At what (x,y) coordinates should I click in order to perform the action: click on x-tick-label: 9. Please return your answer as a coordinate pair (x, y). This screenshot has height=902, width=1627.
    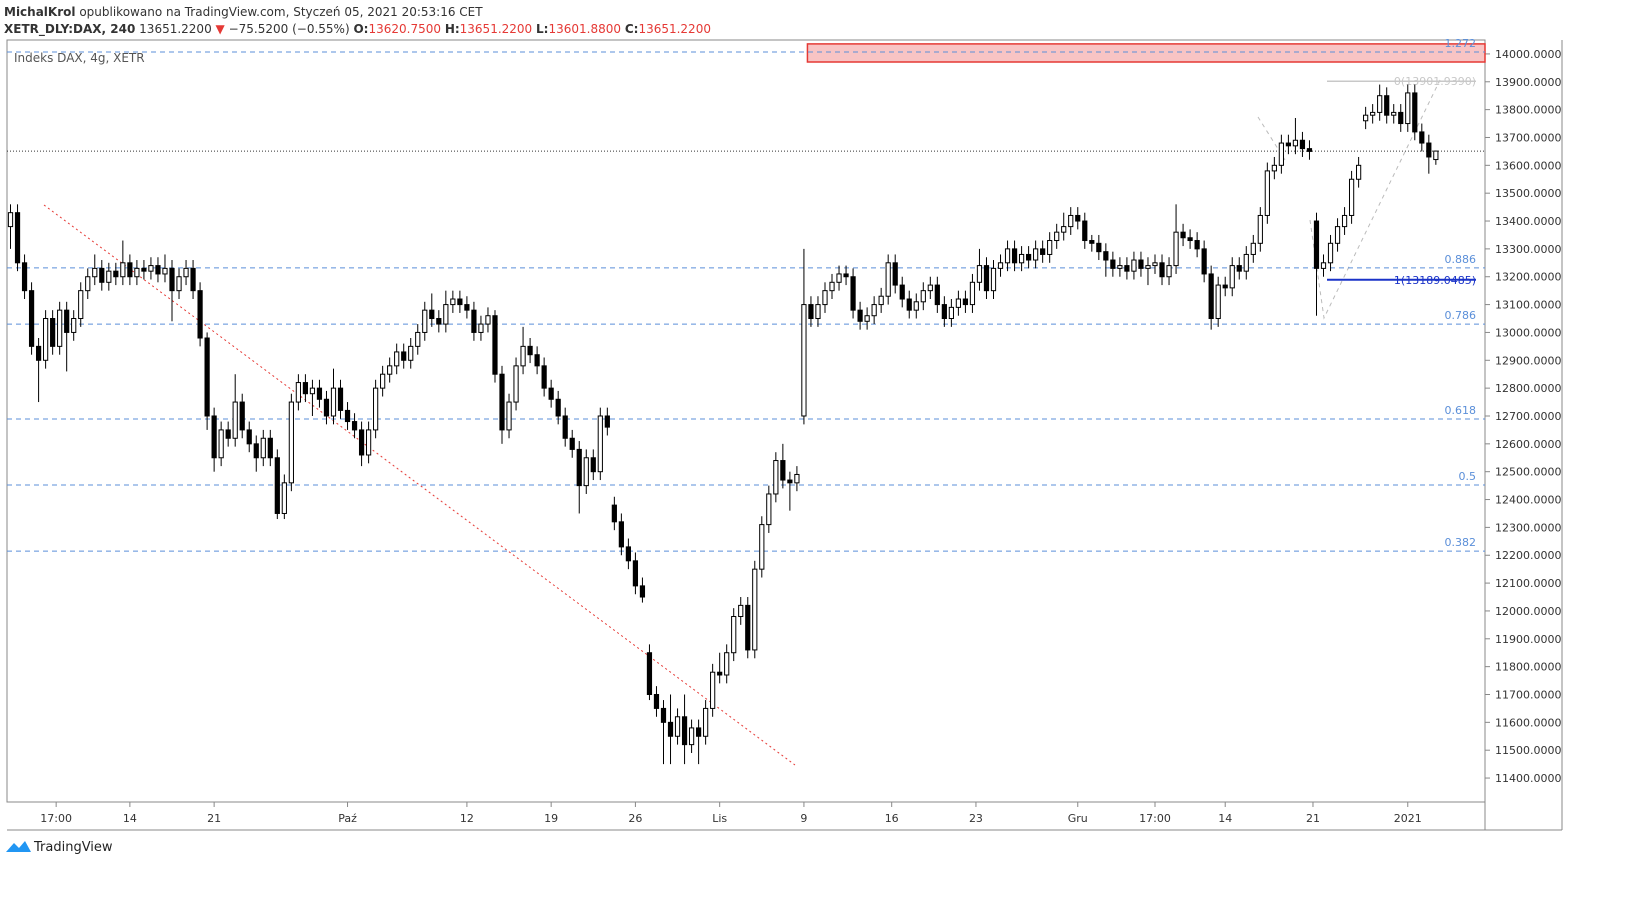
    Looking at the image, I should click on (803, 818).